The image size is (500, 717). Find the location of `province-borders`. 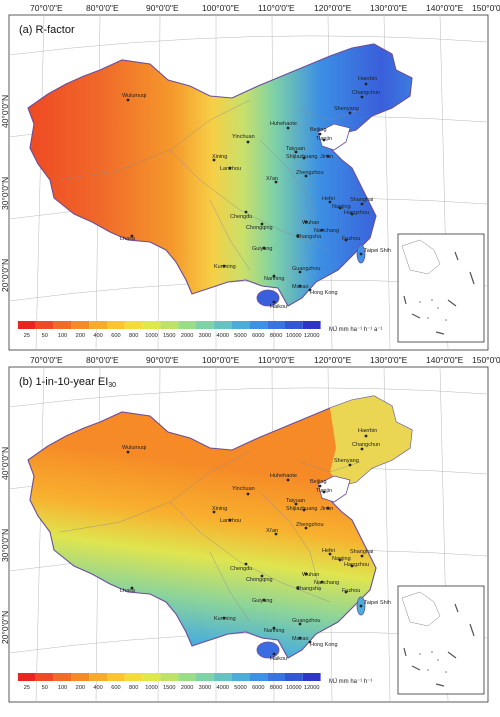

province-borders is located at coordinates (210, 537).